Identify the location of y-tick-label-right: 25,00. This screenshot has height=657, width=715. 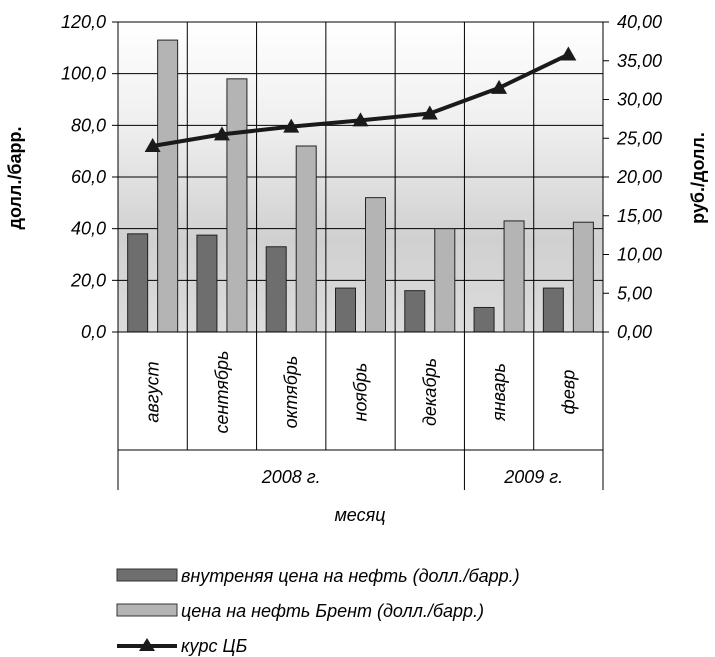
(639, 138).